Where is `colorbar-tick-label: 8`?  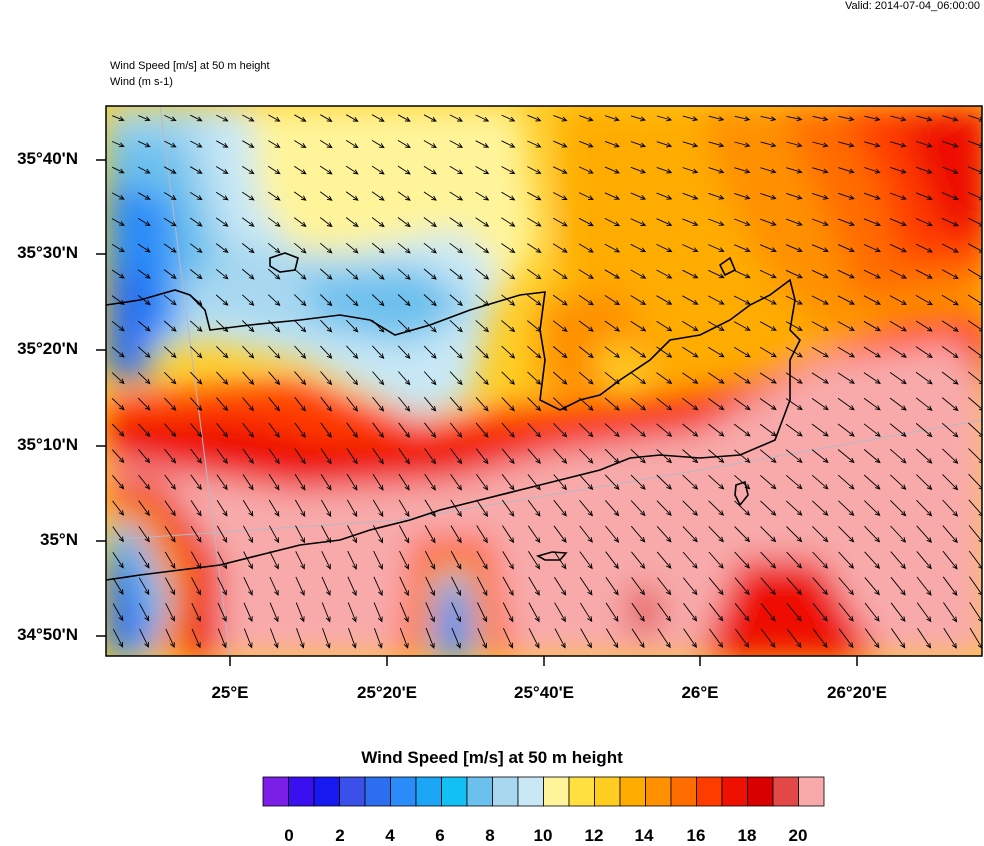 colorbar-tick-label: 8 is located at coordinates (490, 835).